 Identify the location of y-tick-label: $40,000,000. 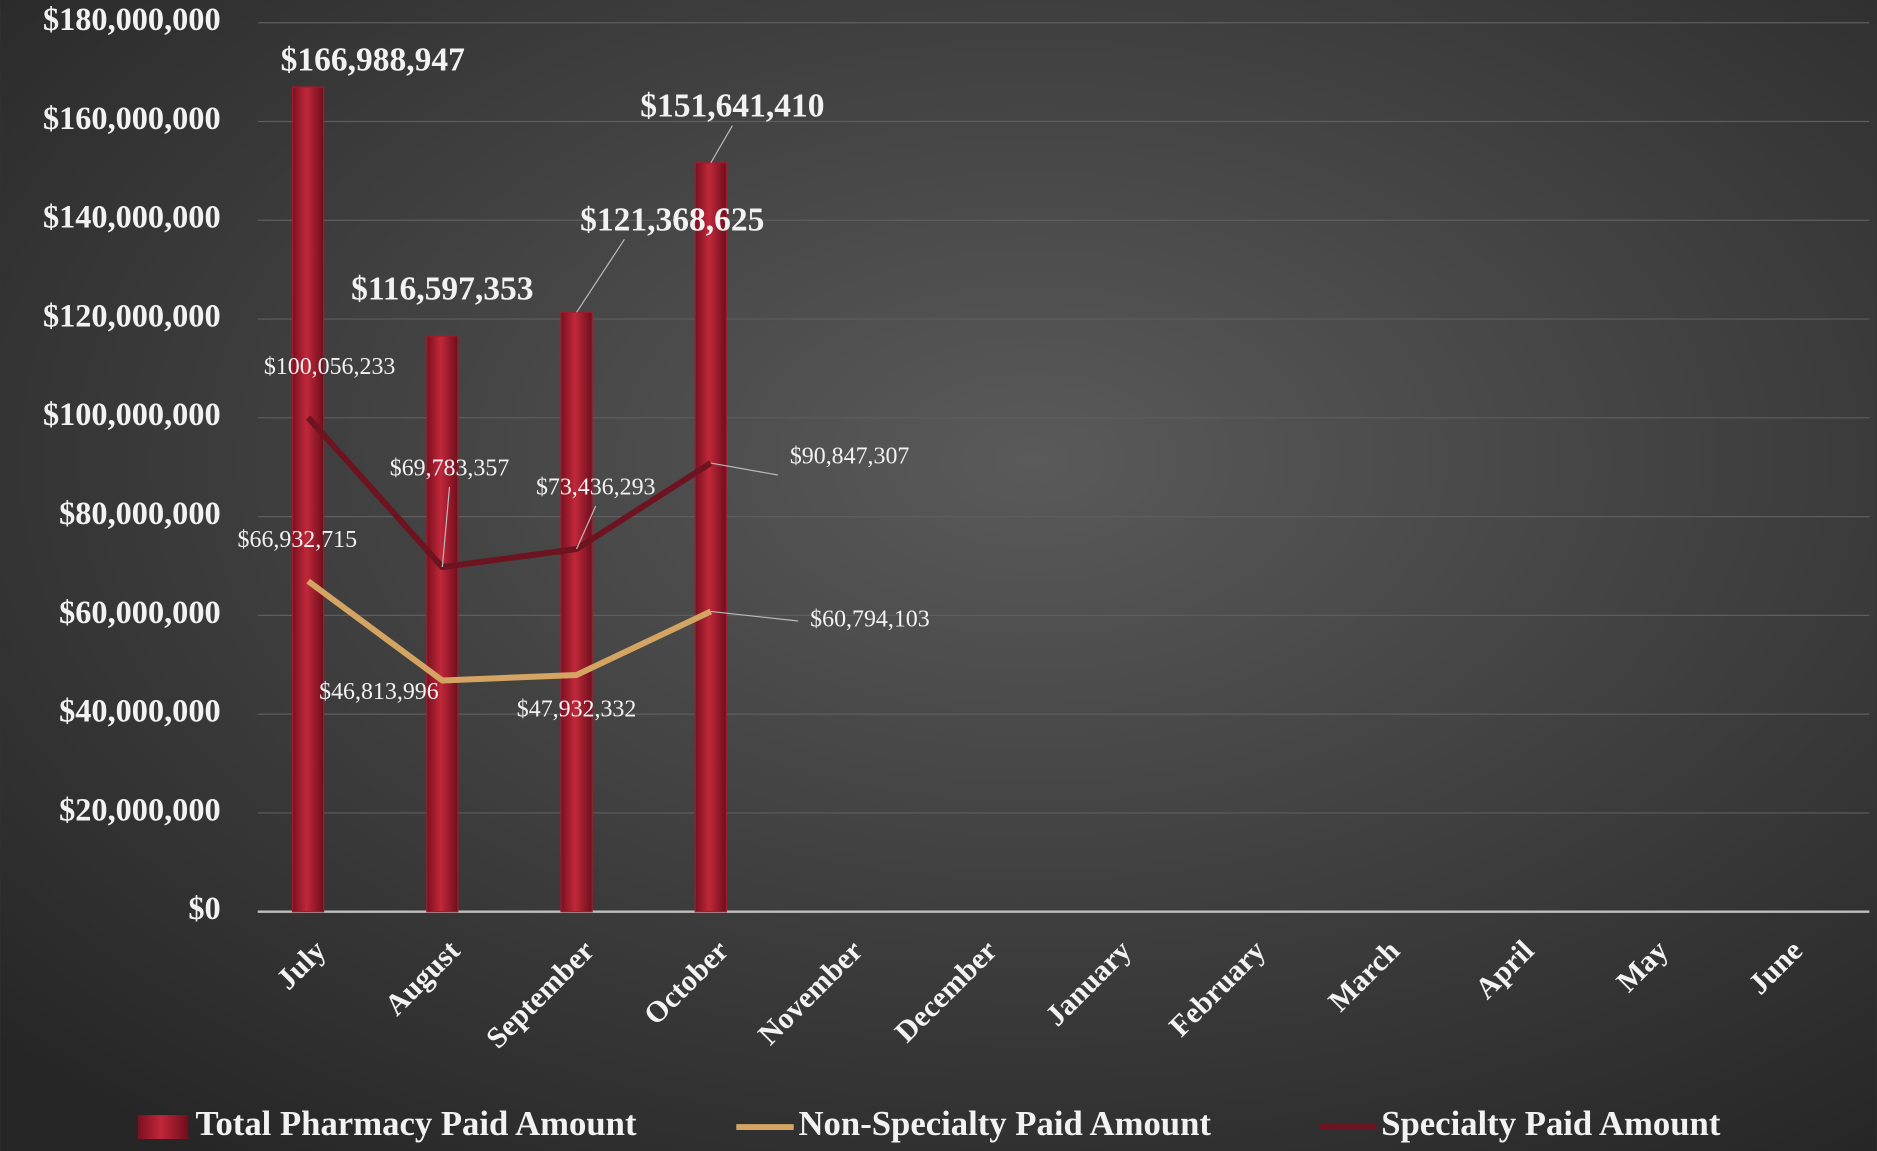
(139, 711).